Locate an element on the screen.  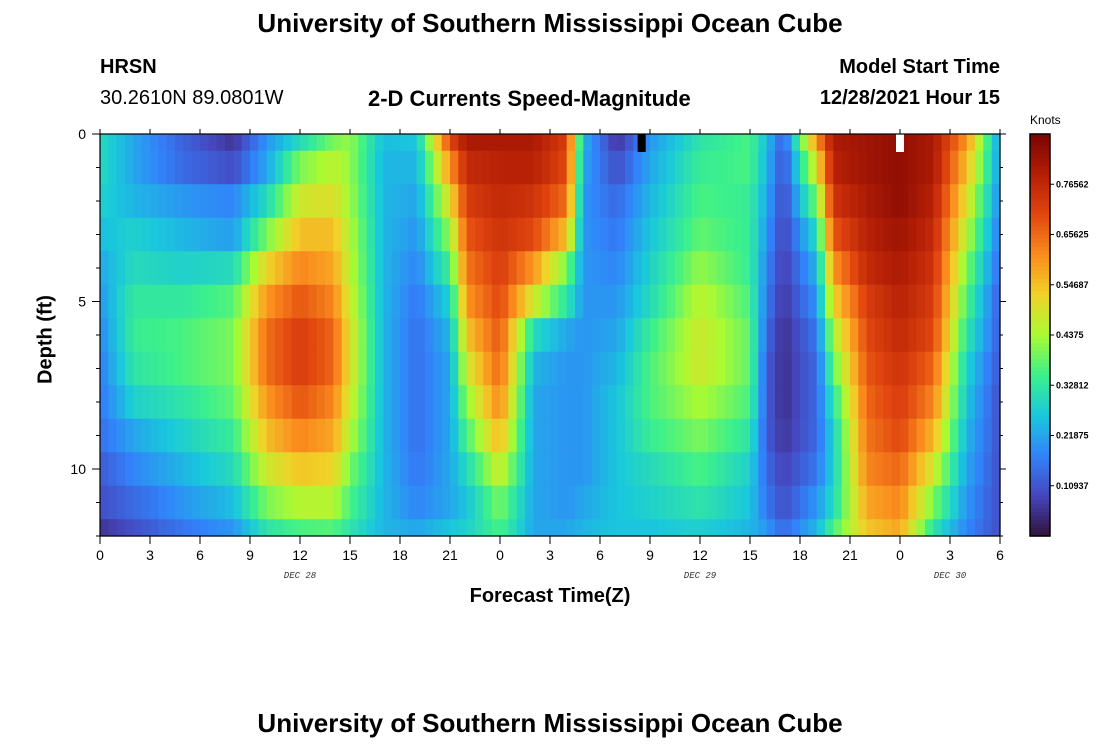
x-tick-label: 21 is located at coordinates (850, 555).